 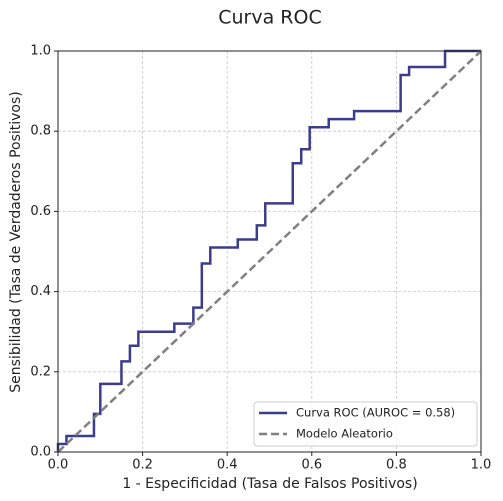 What do you see at coordinates (40, 211) in the screenshot?
I see `y-tick-label: 0.6` at bounding box center [40, 211].